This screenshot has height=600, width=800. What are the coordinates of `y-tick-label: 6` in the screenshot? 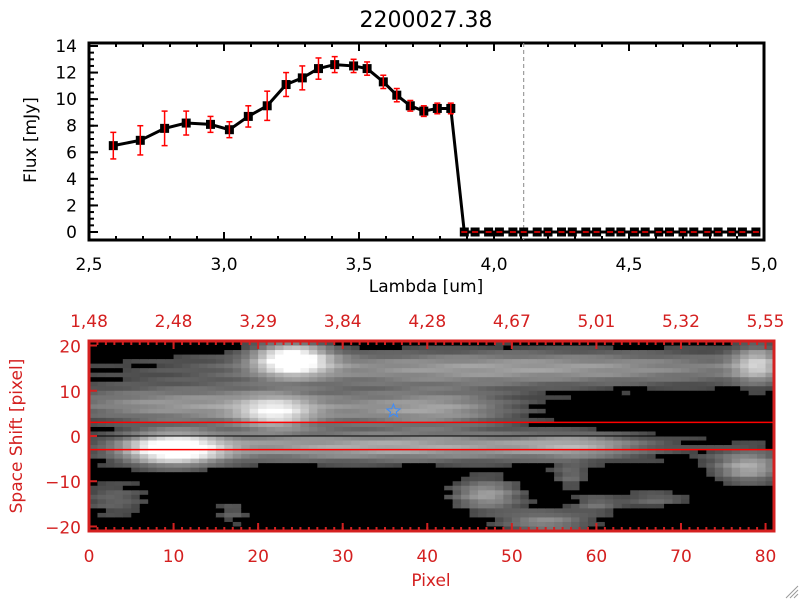 It's located at (71, 153).